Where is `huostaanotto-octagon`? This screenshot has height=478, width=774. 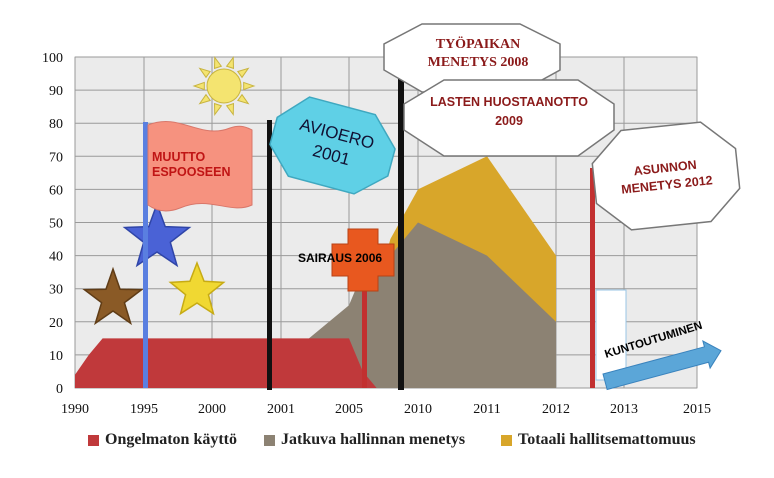 huostaanotto-octagon is located at coordinates (509, 118).